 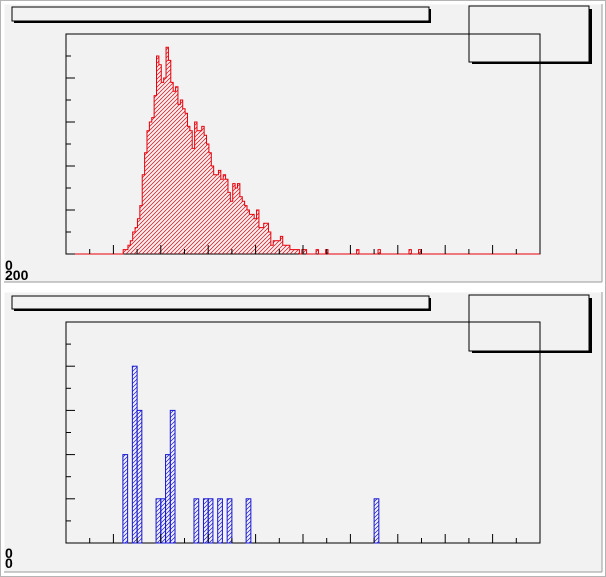 What do you see at coordinates (529, 323) in the screenshot?
I see `pad-2-stats-box` at bounding box center [529, 323].